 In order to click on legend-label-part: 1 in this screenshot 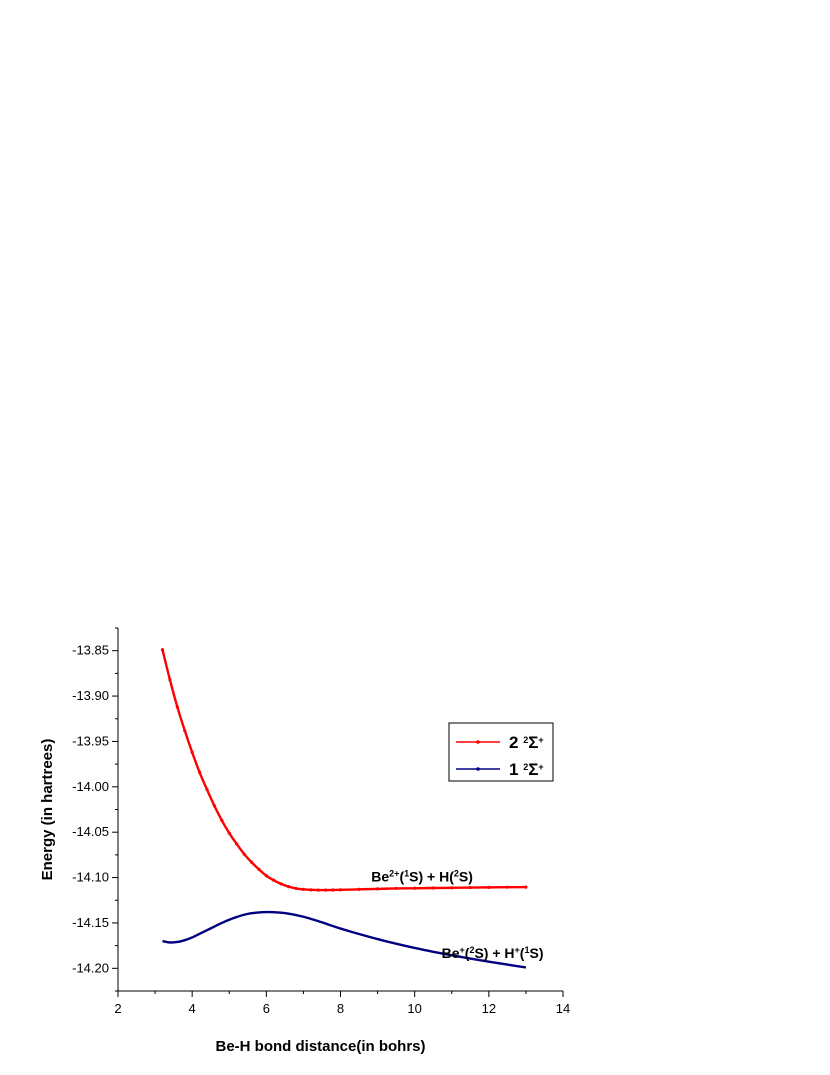, I will do `click(516, 769)`.